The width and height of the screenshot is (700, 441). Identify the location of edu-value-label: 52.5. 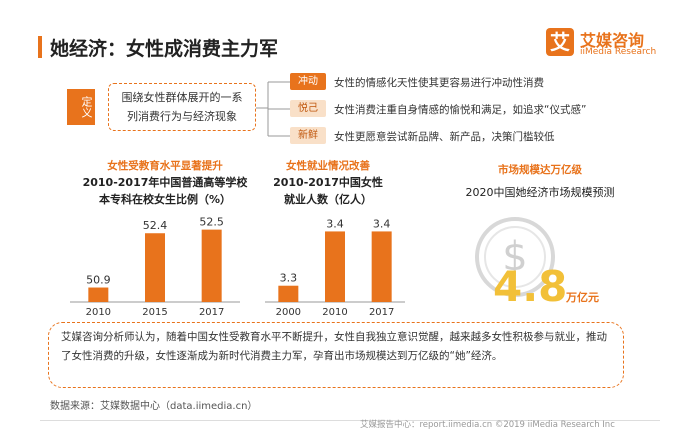
(211, 222).